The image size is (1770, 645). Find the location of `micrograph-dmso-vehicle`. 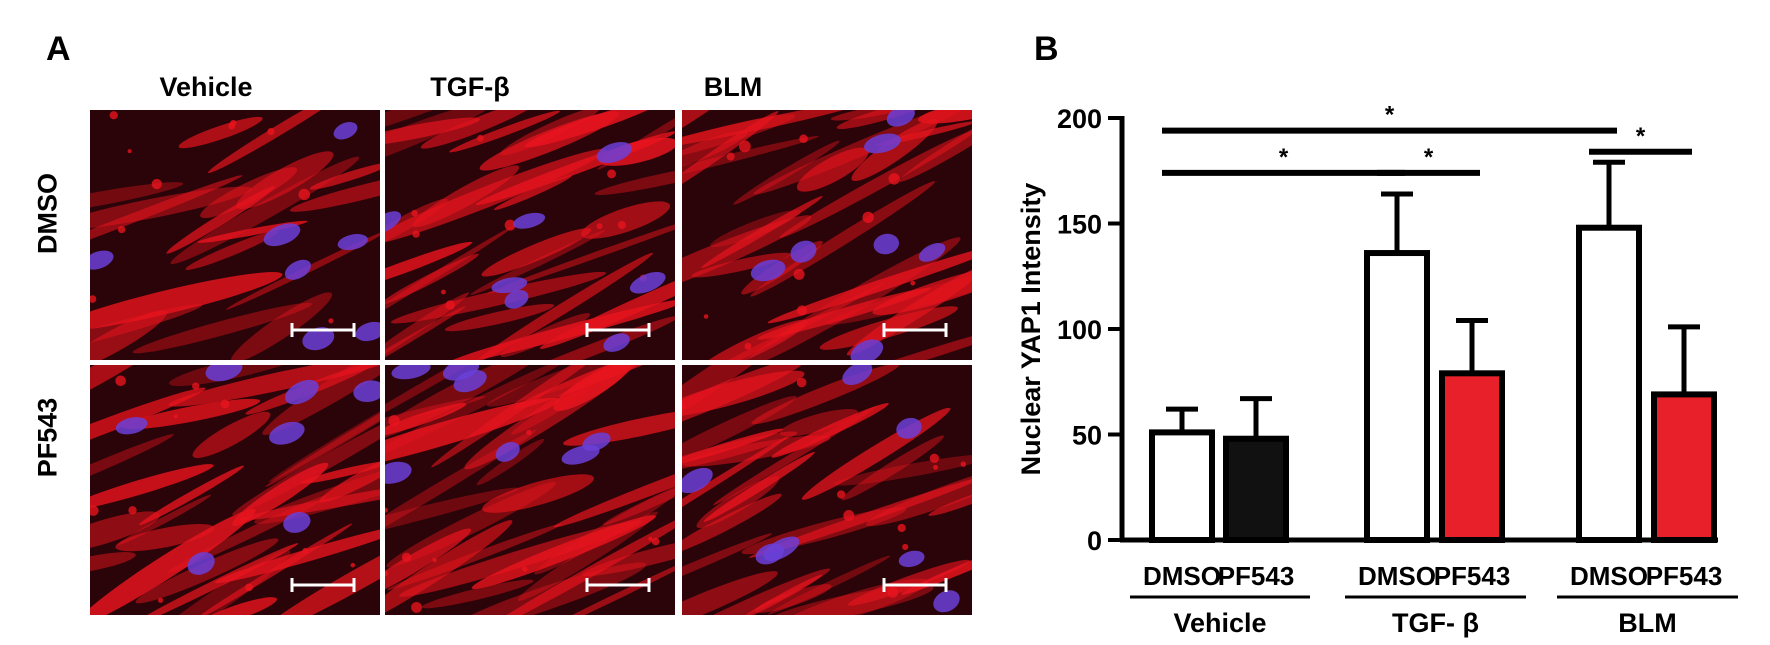

micrograph-dmso-vehicle is located at coordinates (235, 235).